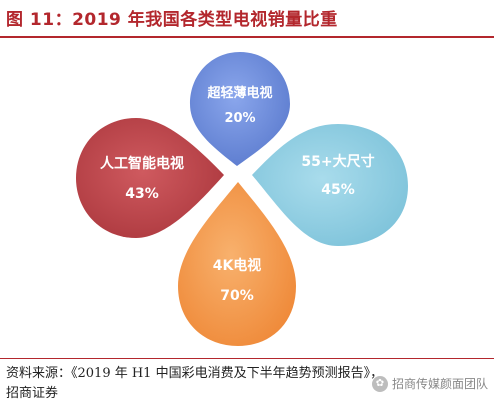  I want to click on footer-divider, so click(247, 358).